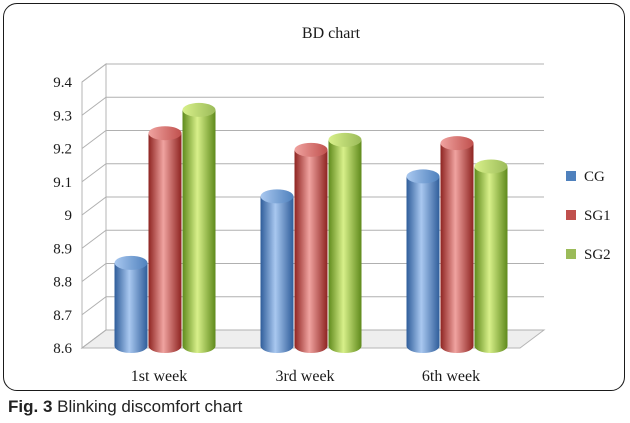 The height and width of the screenshot is (423, 630). I want to click on x-axis-ticks: 1st week 3rd week 6th week, so click(305, 376).